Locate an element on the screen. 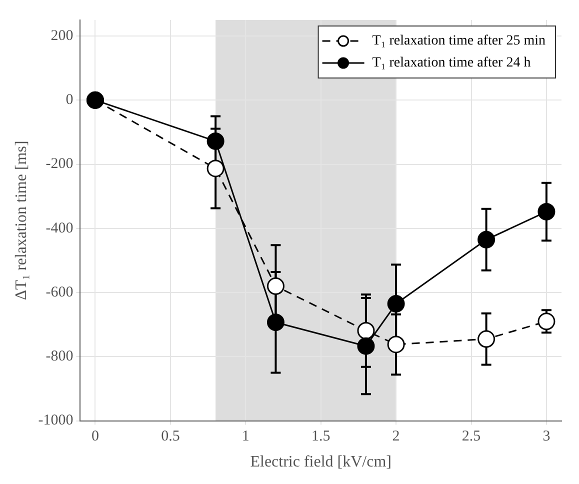 Image resolution: width=579 pixels, height=484 pixels. x-tick-label: 1.5 is located at coordinates (320, 436).